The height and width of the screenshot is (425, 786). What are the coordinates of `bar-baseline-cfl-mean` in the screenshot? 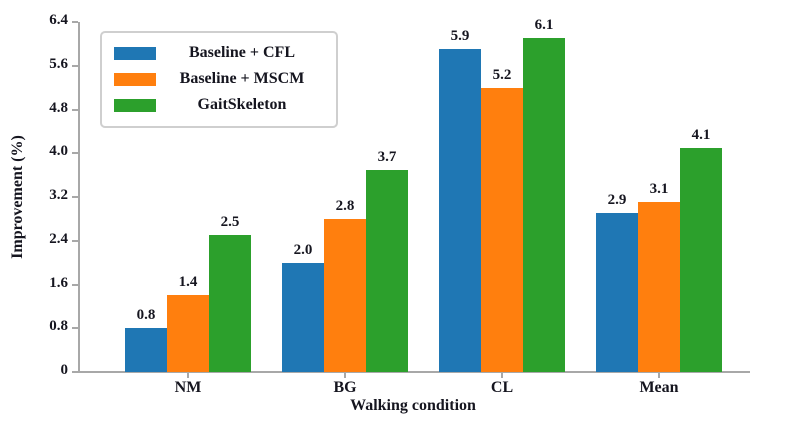 It's located at (617, 292).